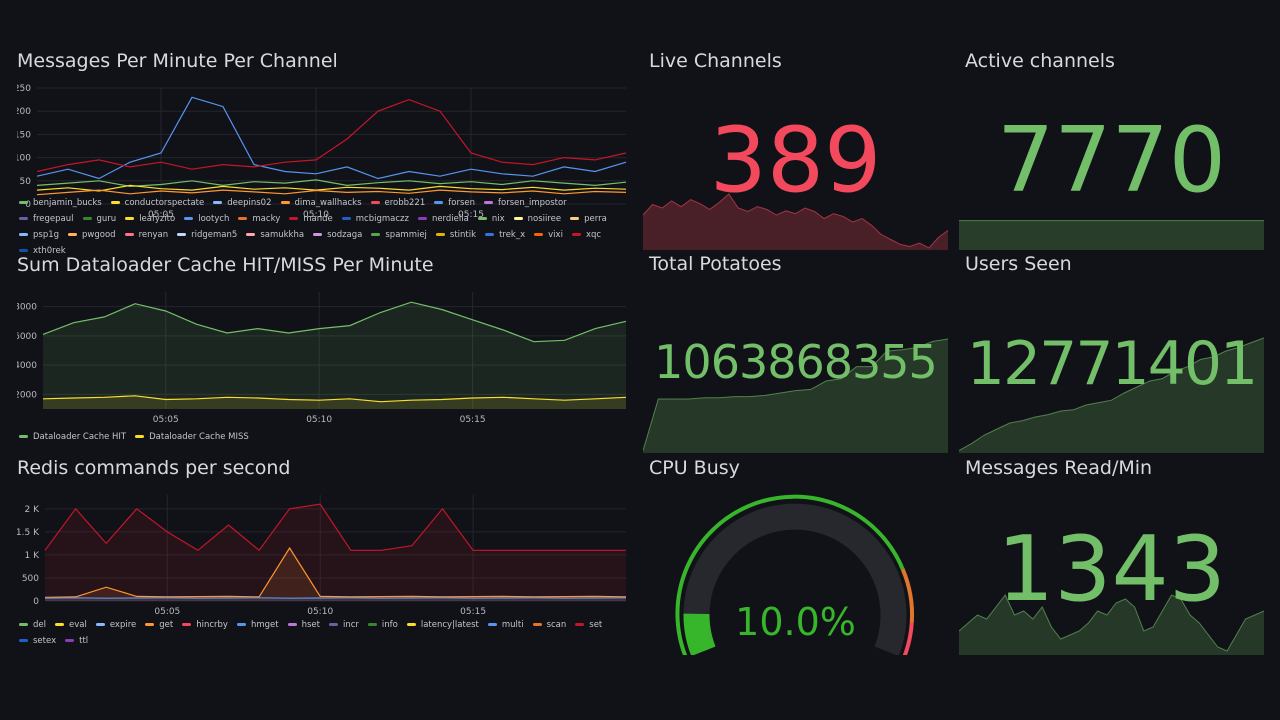 This screenshot has height=720, width=1280. What do you see at coordinates (389, 625) in the screenshot?
I see `legend-label: info` at bounding box center [389, 625].